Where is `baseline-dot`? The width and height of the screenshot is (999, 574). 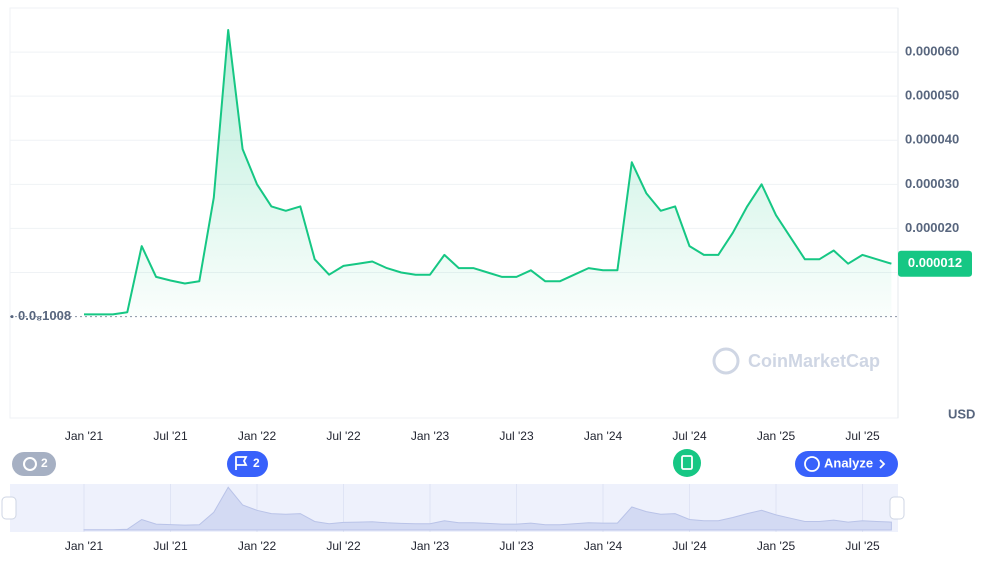
baseline-dot is located at coordinates (12, 317).